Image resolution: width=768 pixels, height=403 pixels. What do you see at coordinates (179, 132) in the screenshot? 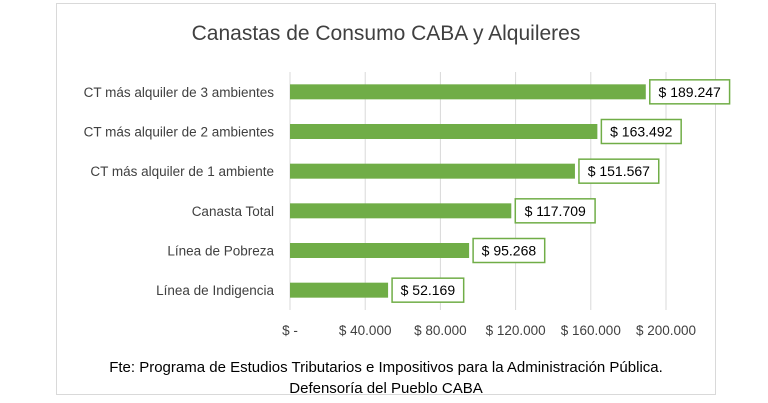
I see `category-label: CT más alquiler de 2 ambientes` at bounding box center [179, 132].